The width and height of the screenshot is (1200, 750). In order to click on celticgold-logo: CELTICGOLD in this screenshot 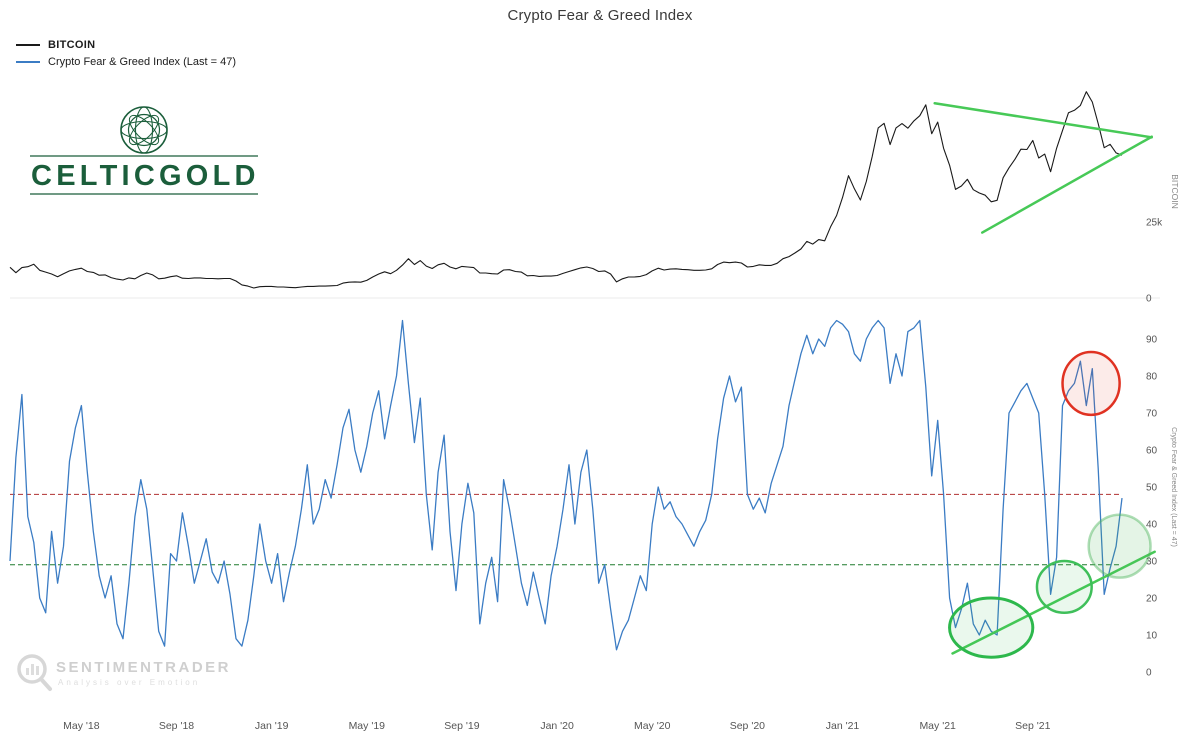, I will do `click(144, 154)`.